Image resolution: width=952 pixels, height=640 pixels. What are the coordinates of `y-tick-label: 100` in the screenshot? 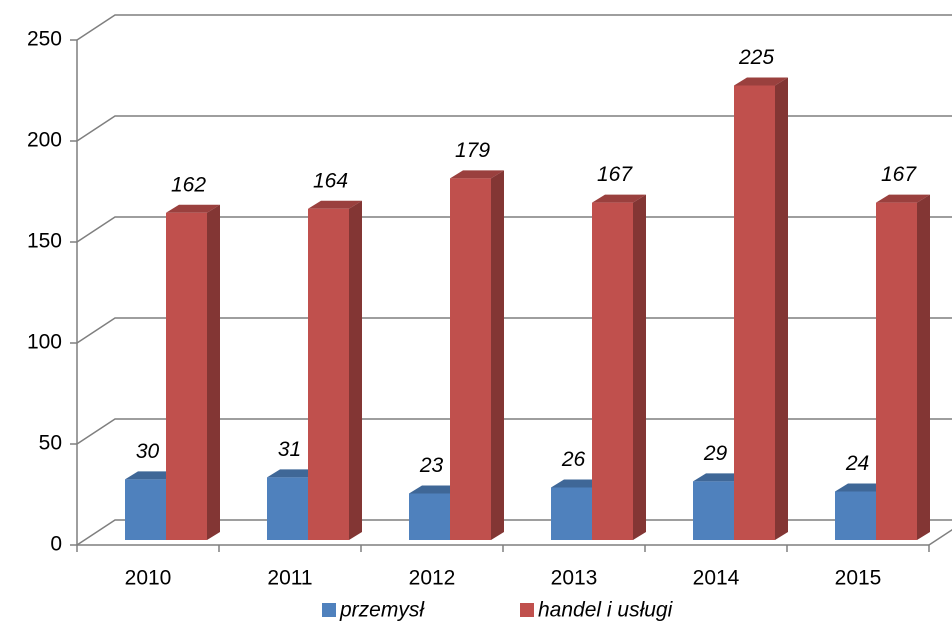 It's located at (44, 342).